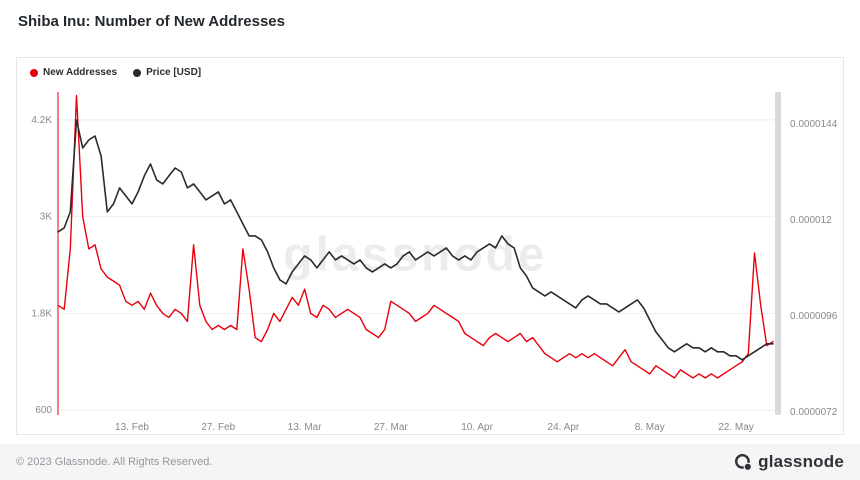 The image size is (860, 480). I want to click on legend-dot-price, so click(137, 72).